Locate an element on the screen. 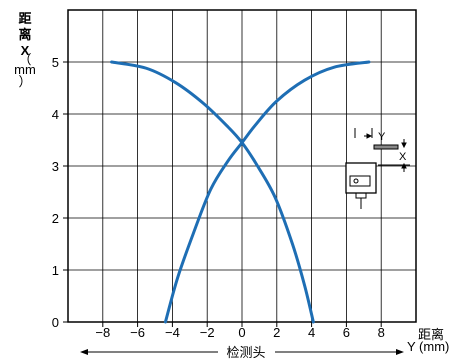  detector-arrow: 检测头 is located at coordinates (242, 352).